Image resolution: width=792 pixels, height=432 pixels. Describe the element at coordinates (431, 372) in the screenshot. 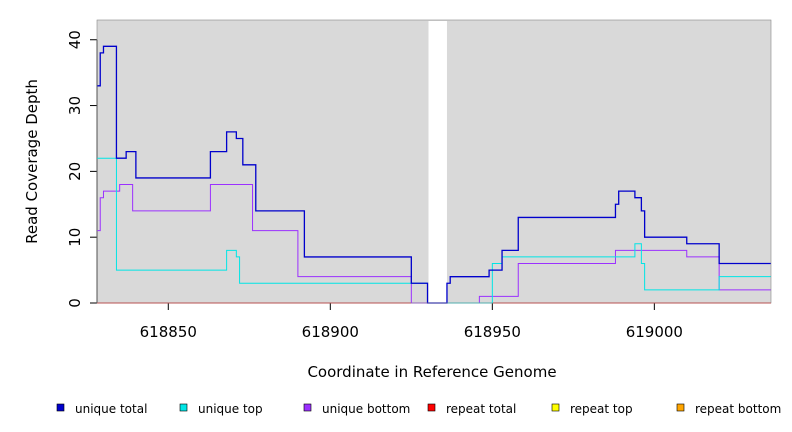

I see `x-axis-label: Coordinate in Reference Genome` at that location.